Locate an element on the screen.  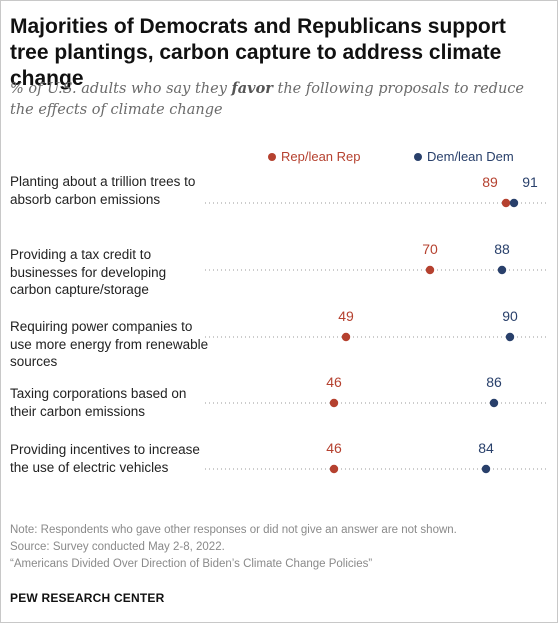
value-label-rep-3: 46 is located at coordinates (334, 382).